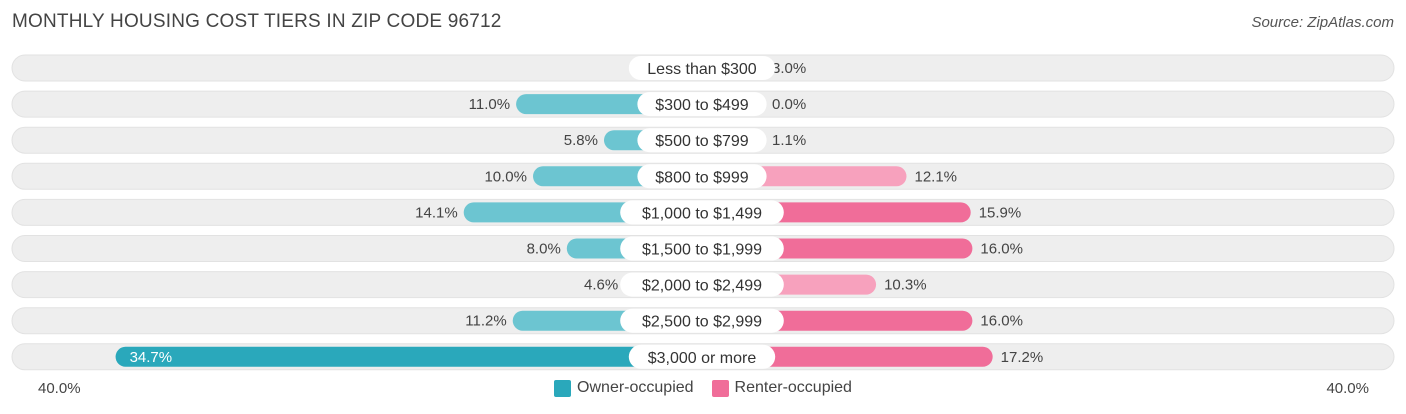 The width and height of the screenshot is (1406, 414). I want to click on legend: Owner-occupied Renter-occupied, so click(703, 388).